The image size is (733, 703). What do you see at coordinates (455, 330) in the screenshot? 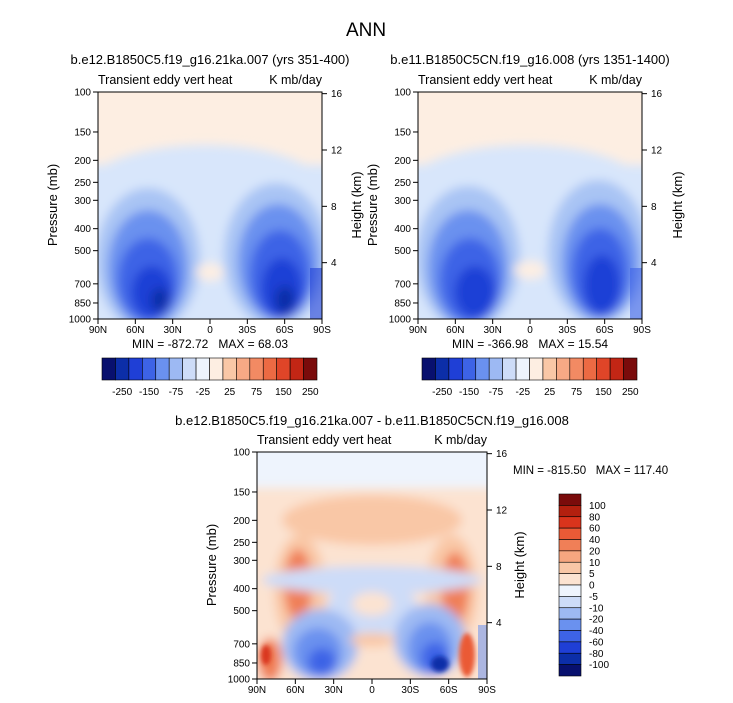
I see `latitude-tick-label: 60N` at bounding box center [455, 330].